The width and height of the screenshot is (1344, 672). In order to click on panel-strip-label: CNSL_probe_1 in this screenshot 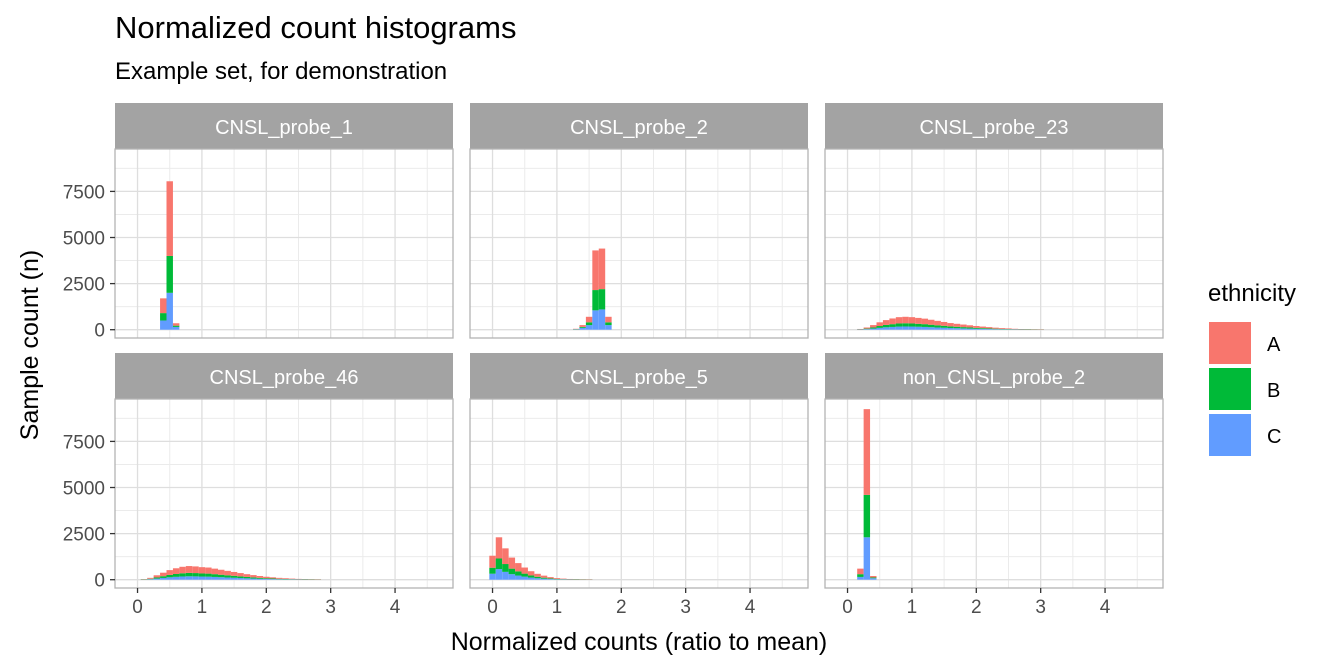, I will do `click(284, 128)`.